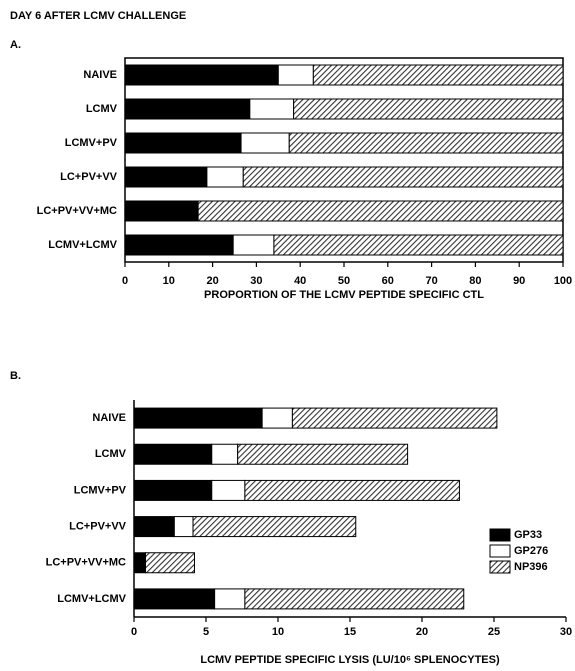  What do you see at coordinates (519, 281) in the screenshot?
I see `x-tick-label: 90` at bounding box center [519, 281].